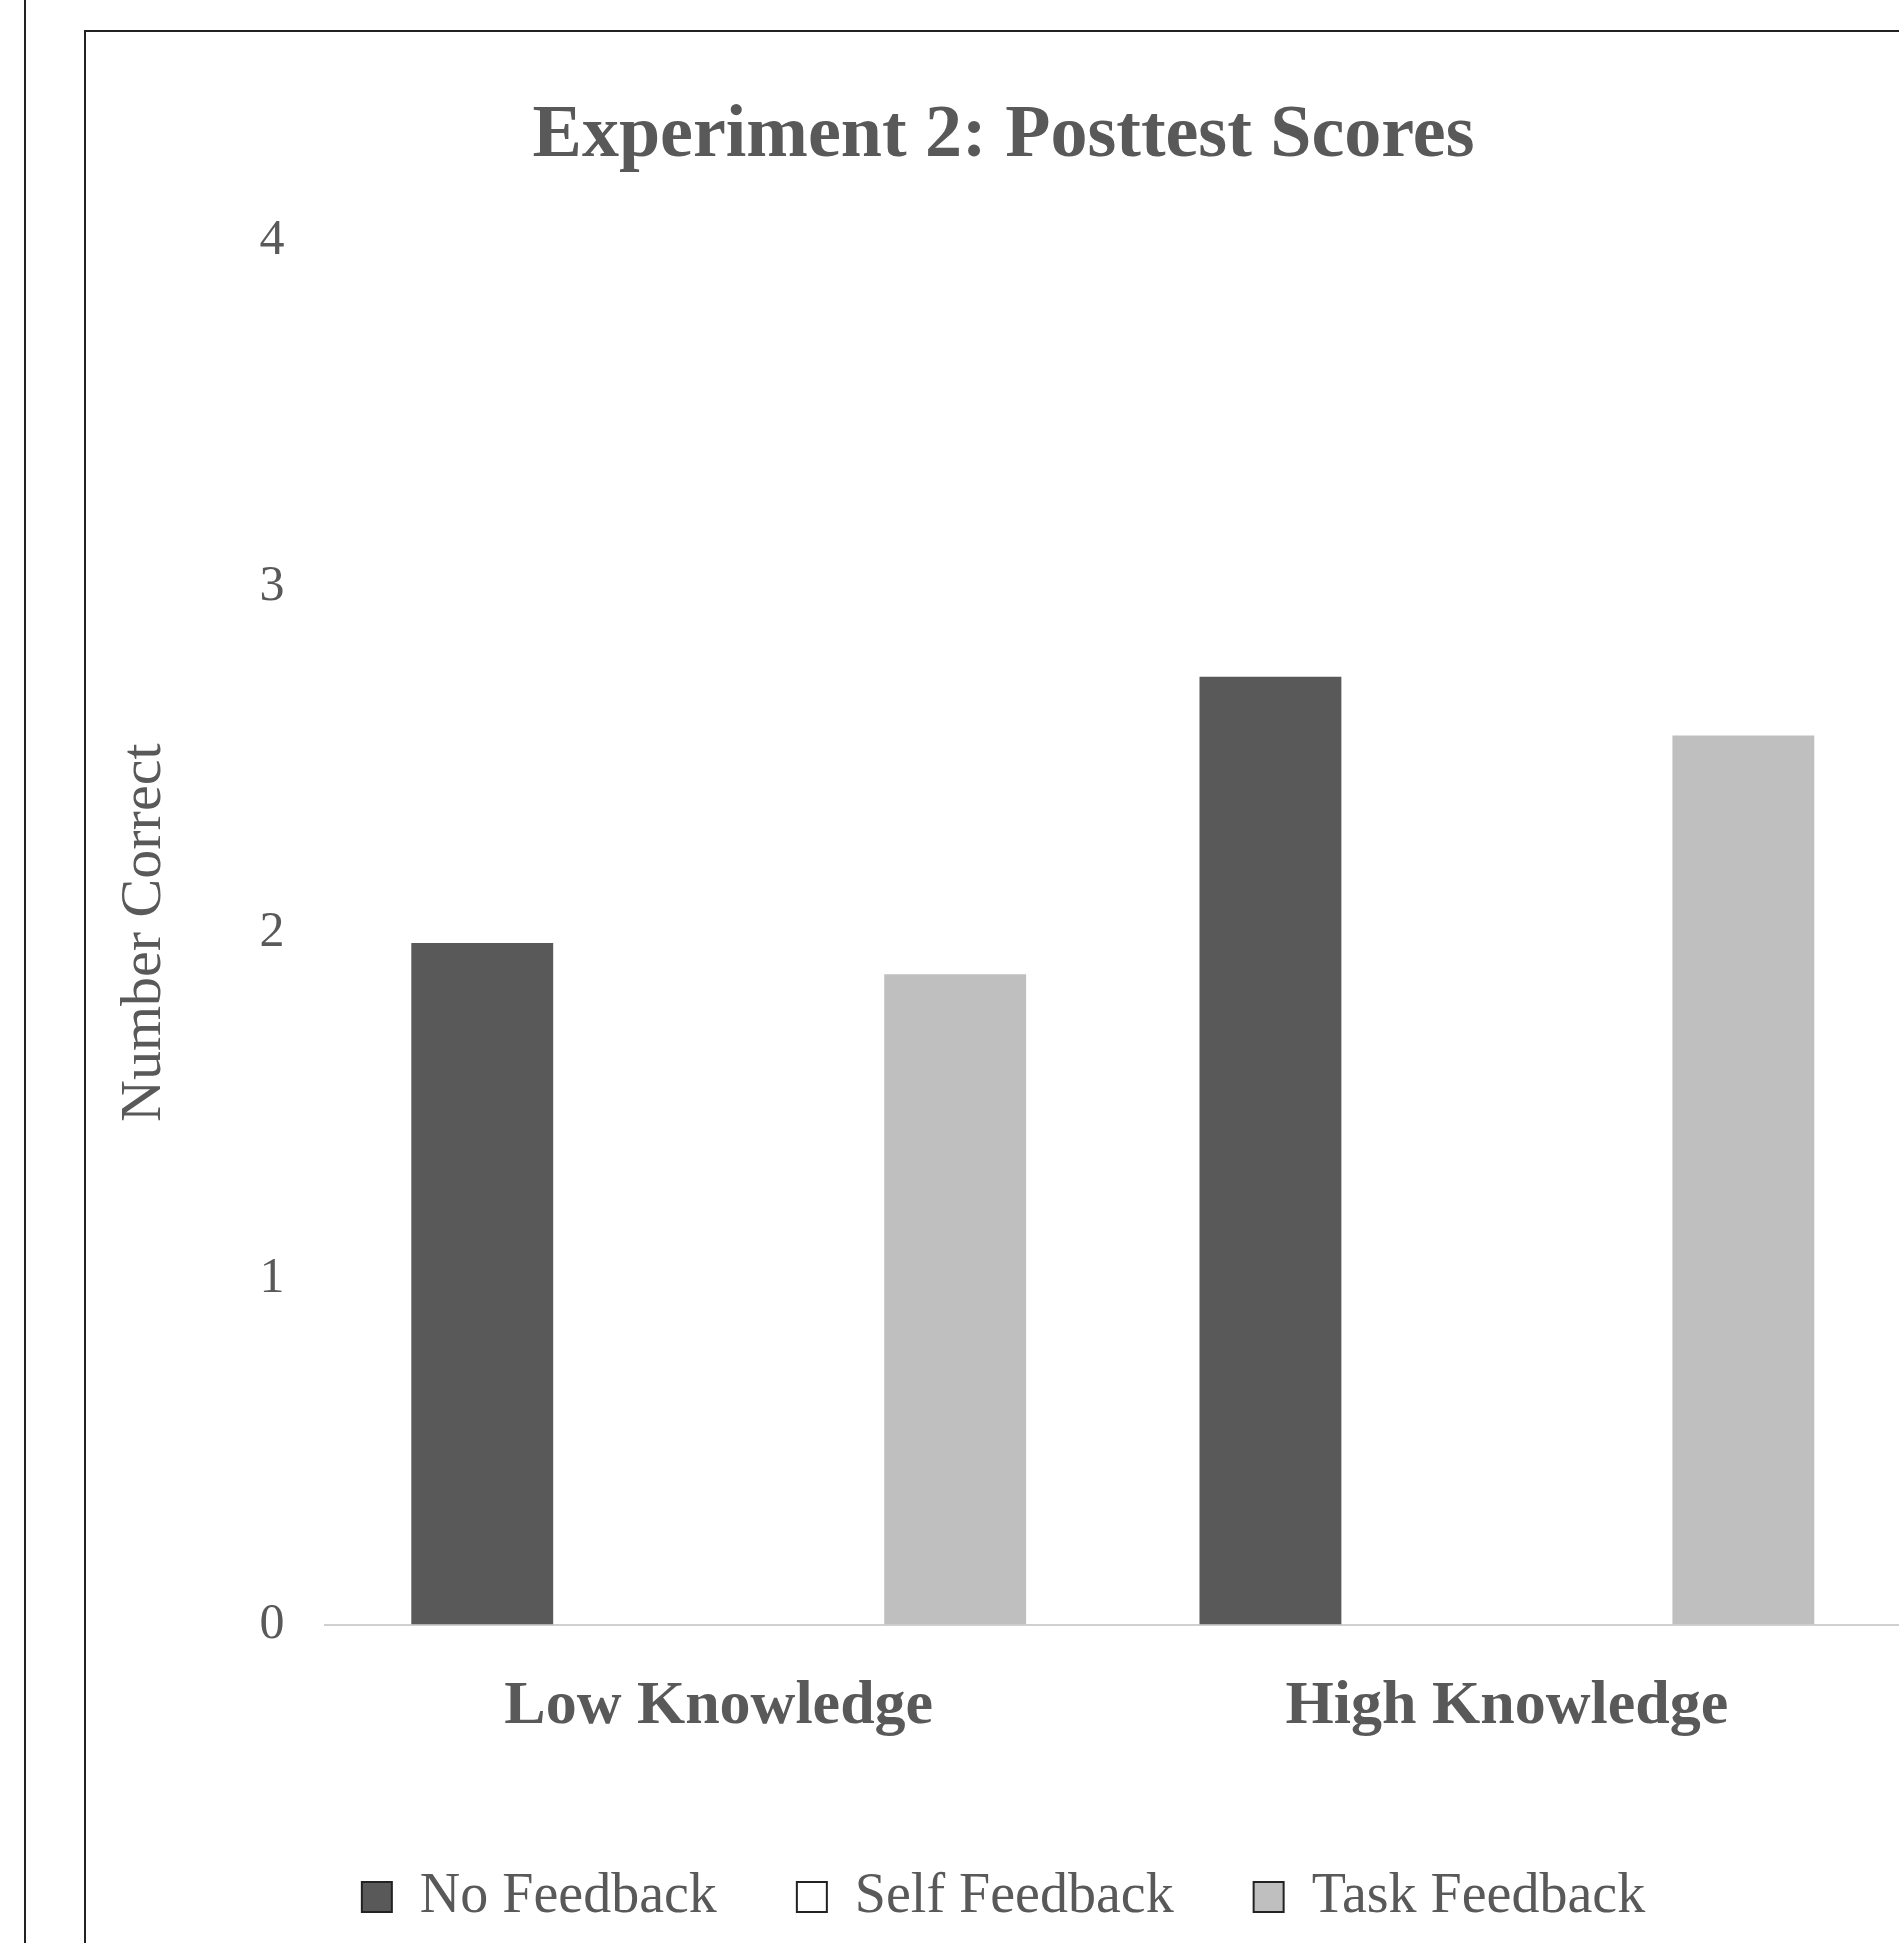 The image size is (1899, 1943). What do you see at coordinates (1507, 1701) in the screenshot?
I see `x-tick-label: High Knowledge` at bounding box center [1507, 1701].